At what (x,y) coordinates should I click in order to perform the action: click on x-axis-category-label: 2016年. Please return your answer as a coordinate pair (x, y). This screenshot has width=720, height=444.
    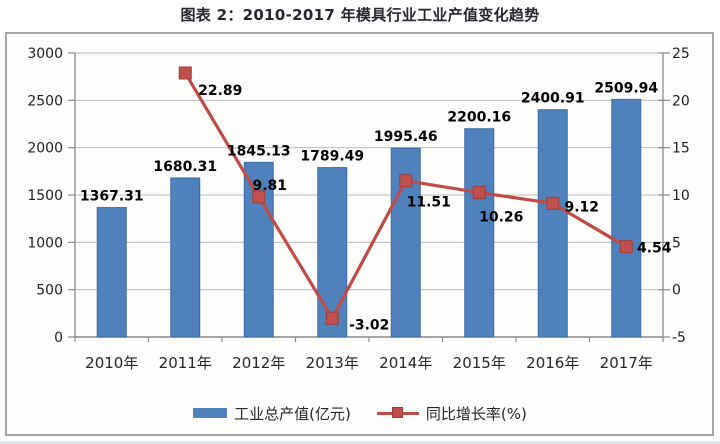
    Looking at the image, I should click on (552, 363).